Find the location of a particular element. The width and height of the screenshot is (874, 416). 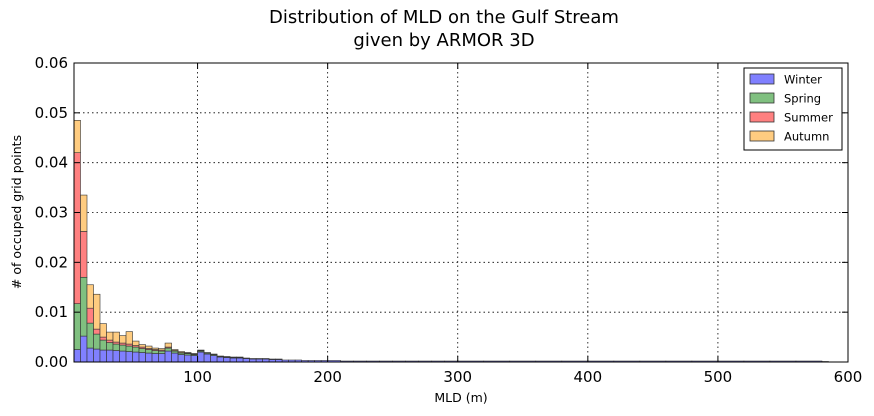

x-tick-label-2: 300 is located at coordinates (457, 377).